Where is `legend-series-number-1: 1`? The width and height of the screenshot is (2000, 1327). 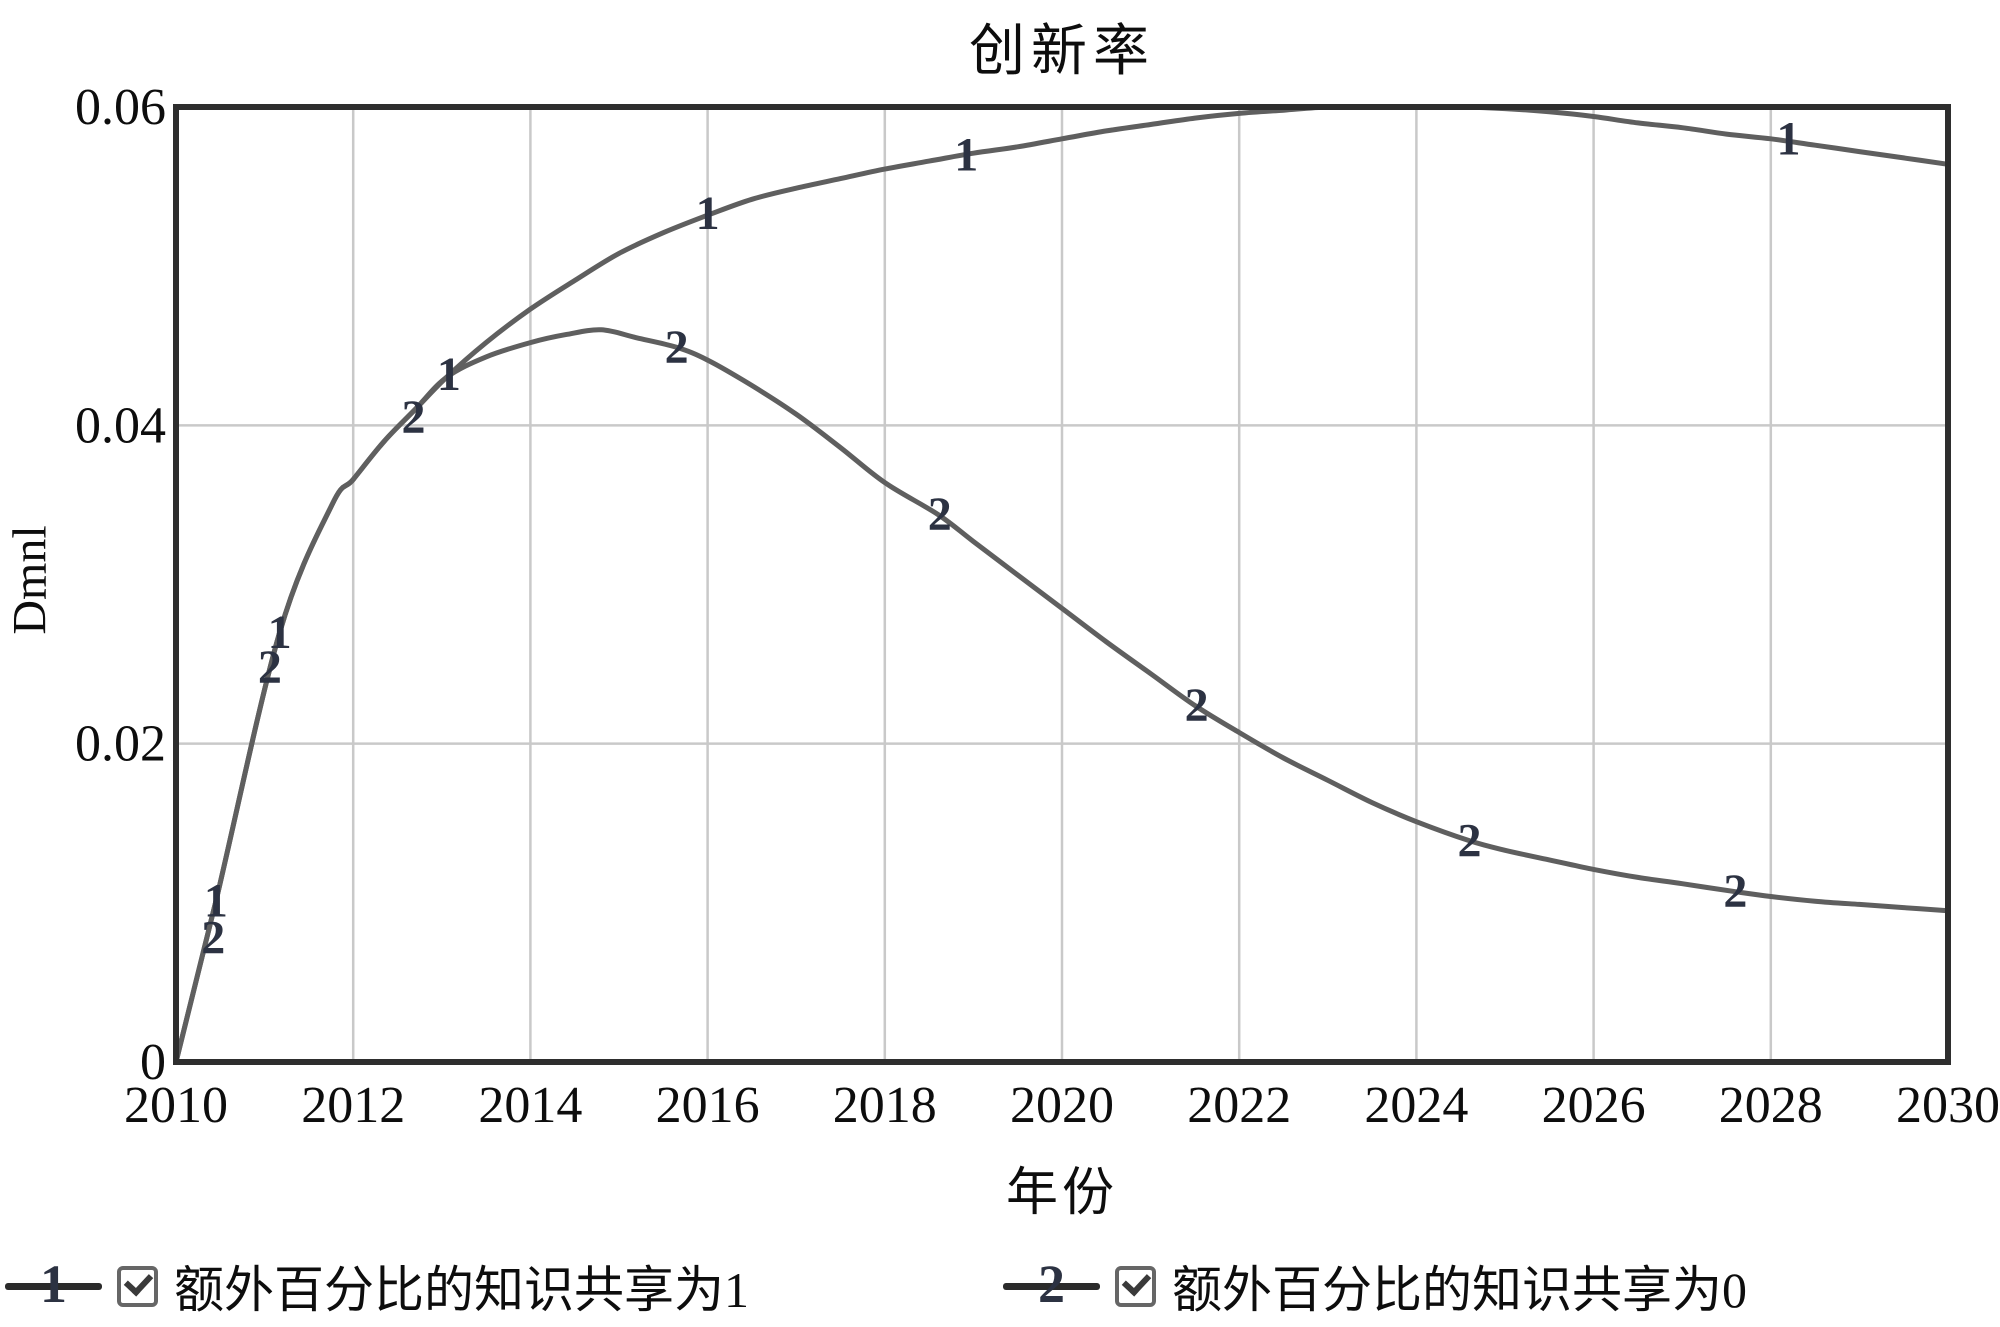 legend-series-number-1: 1 is located at coordinates (53, 1283).